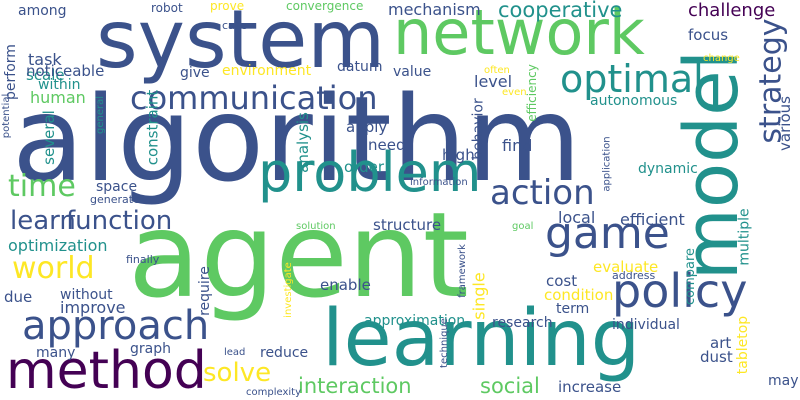 The image size is (800, 400). What do you see at coordinates (478, 128) in the screenshot?
I see `word-behavior: behavior` at bounding box center [478, 128].